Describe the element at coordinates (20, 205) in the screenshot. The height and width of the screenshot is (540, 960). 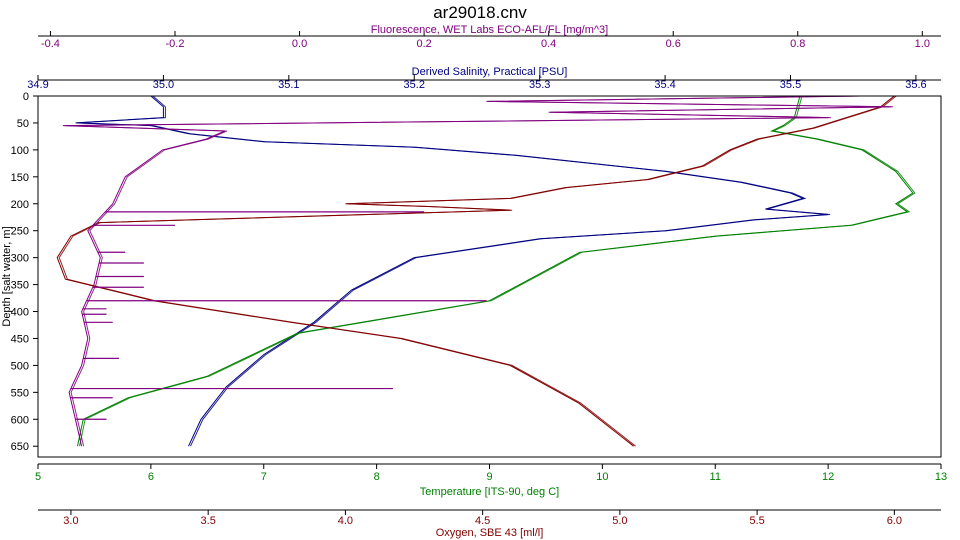
I see `depth-tick-label: 200` at that location.